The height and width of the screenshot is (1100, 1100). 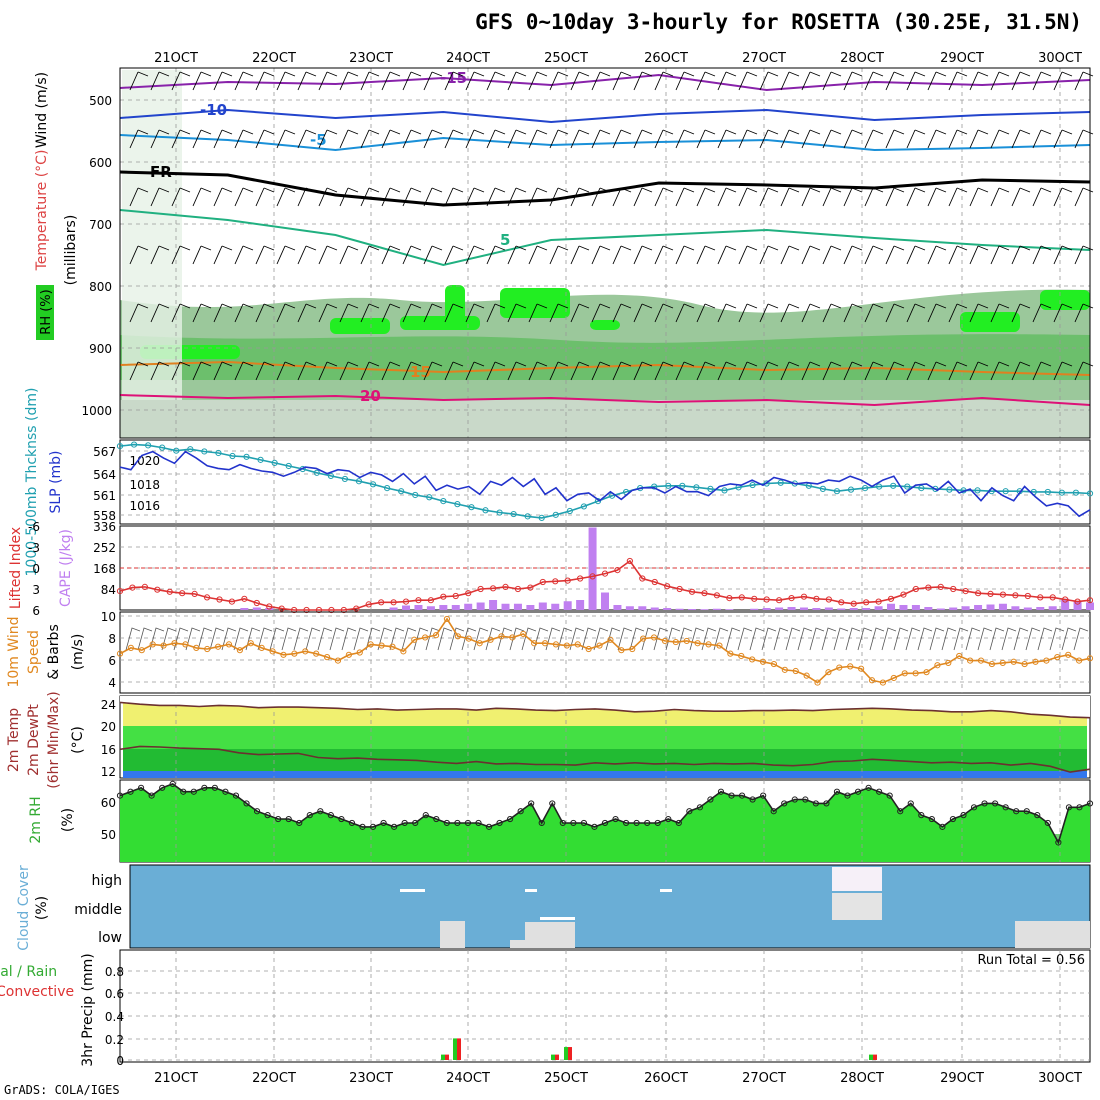 What do you see at coordinates (120, 1061) in the screenshot?
I see `precip-tick: 0` at bounding box center [120, 1061].